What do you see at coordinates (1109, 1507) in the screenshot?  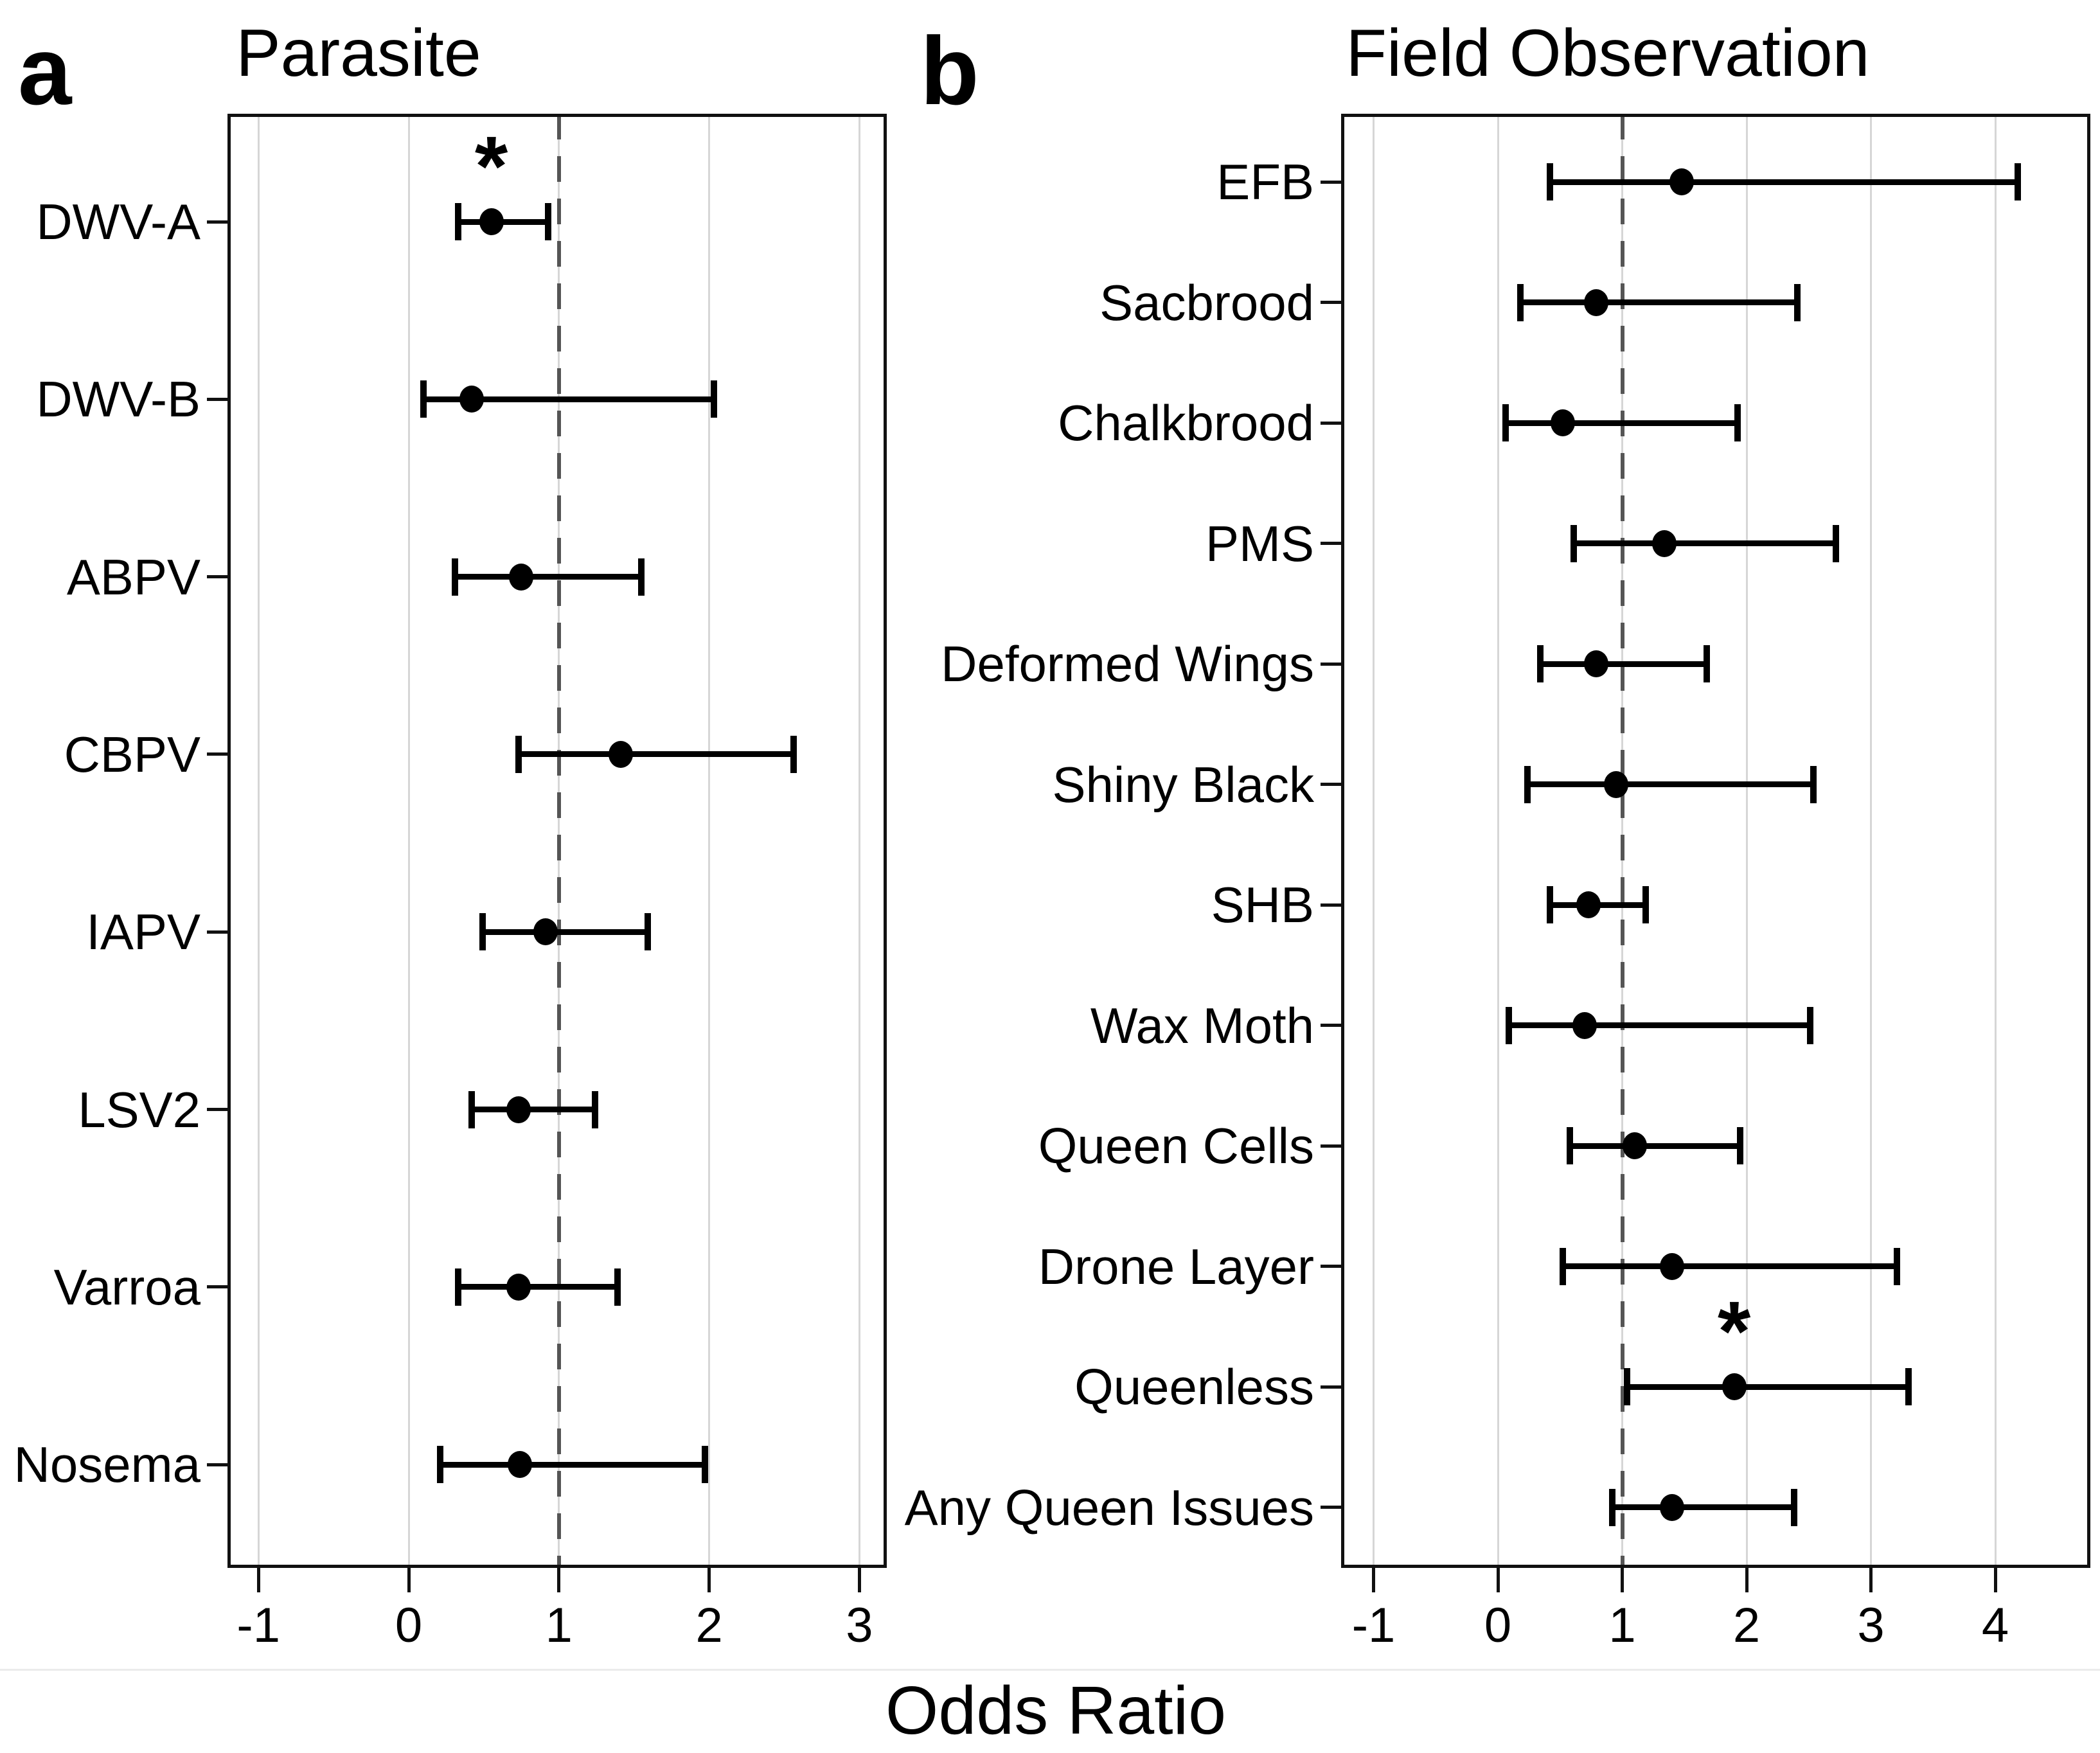 I see `category-label-any-queen-issues: Any Queen Issues` at bounding box center [1109, 1507].